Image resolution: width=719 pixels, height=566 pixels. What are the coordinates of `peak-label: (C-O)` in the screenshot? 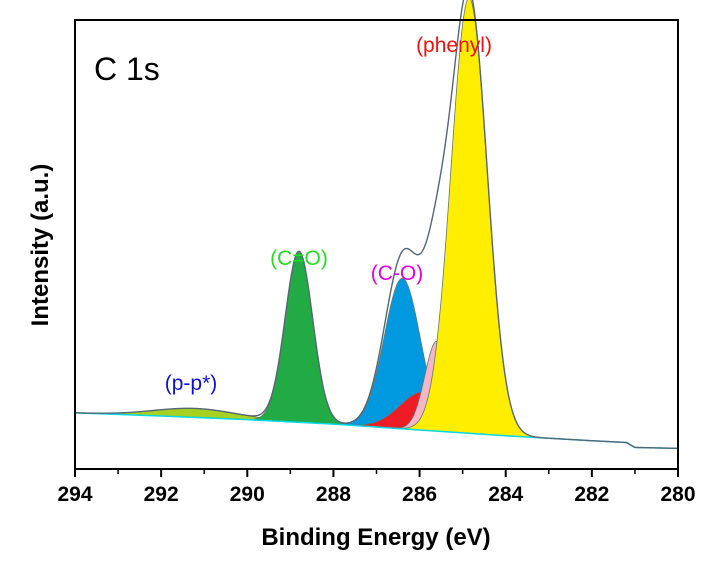 It's located at (397, 273).